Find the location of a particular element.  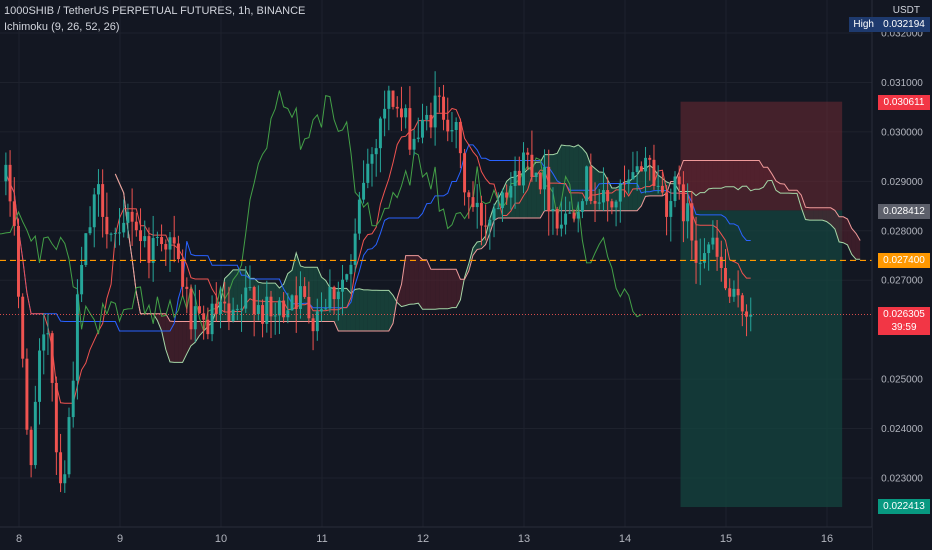

price-tick-label: 0.028000 is located at coordinates (902, 231).